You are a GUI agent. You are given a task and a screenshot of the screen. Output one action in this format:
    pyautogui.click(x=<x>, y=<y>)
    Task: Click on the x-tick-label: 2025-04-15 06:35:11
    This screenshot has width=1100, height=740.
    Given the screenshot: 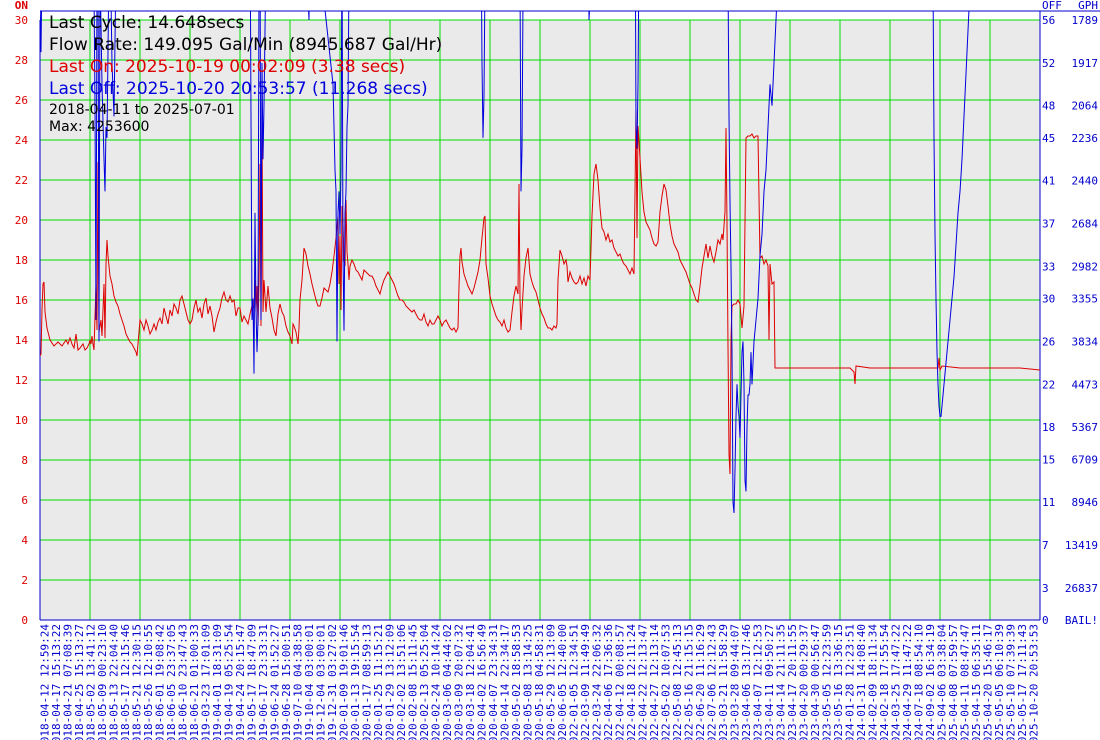 What is the action you would take?
    pyautogui.click(x=976, y=682)
    